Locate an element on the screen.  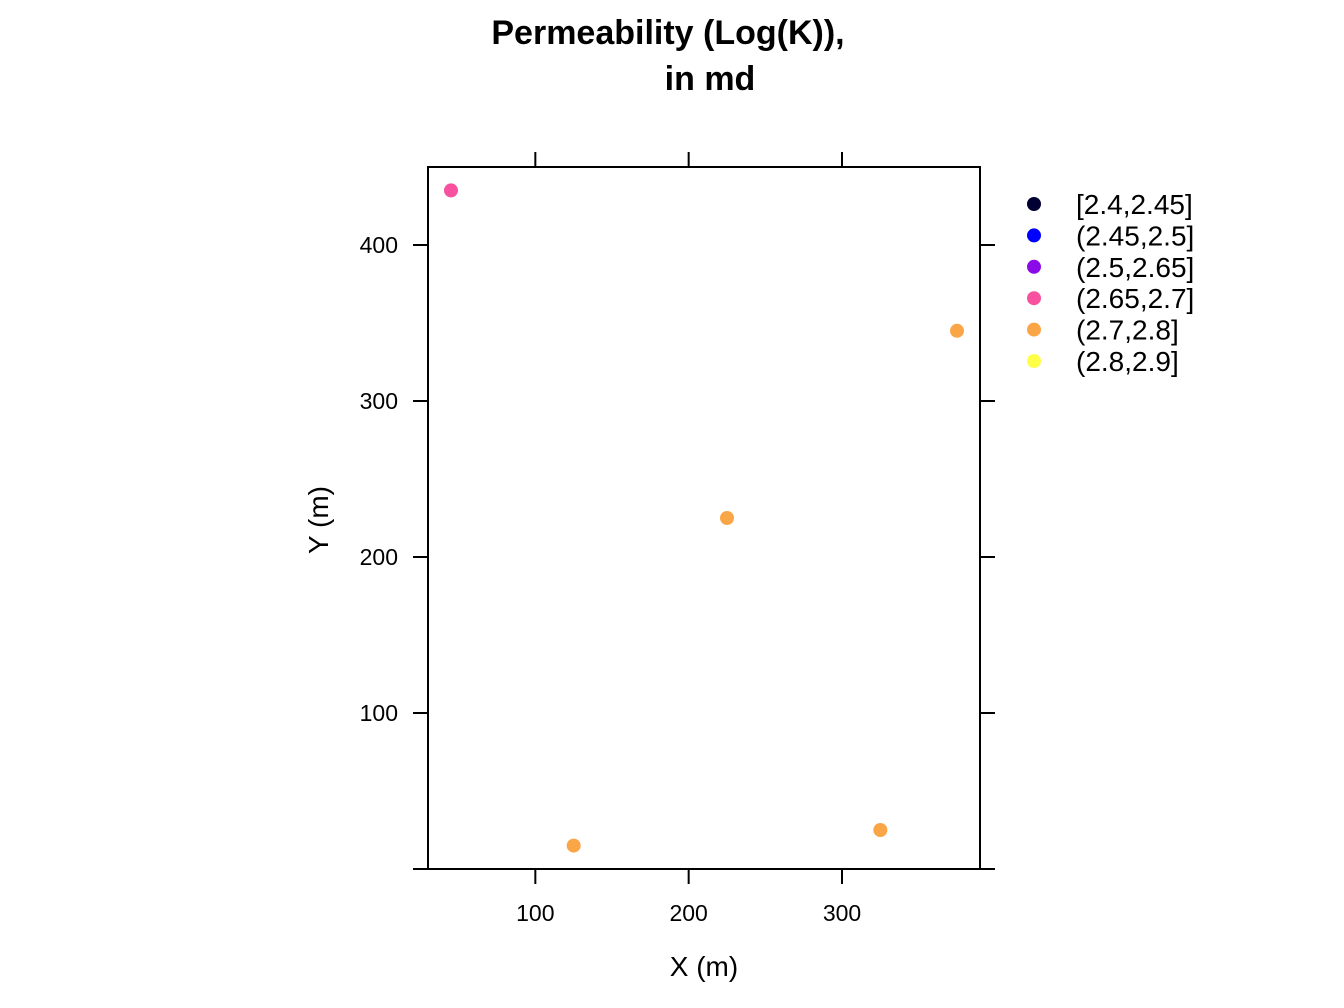
chart-title-line-2: in md is located at coordinates (710, 79).